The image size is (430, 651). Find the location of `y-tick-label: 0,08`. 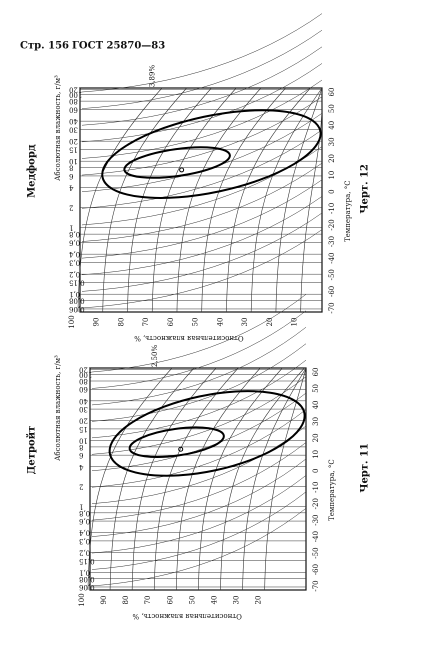

y-tick-label: 0,08 is located at coordinates (77, 301).